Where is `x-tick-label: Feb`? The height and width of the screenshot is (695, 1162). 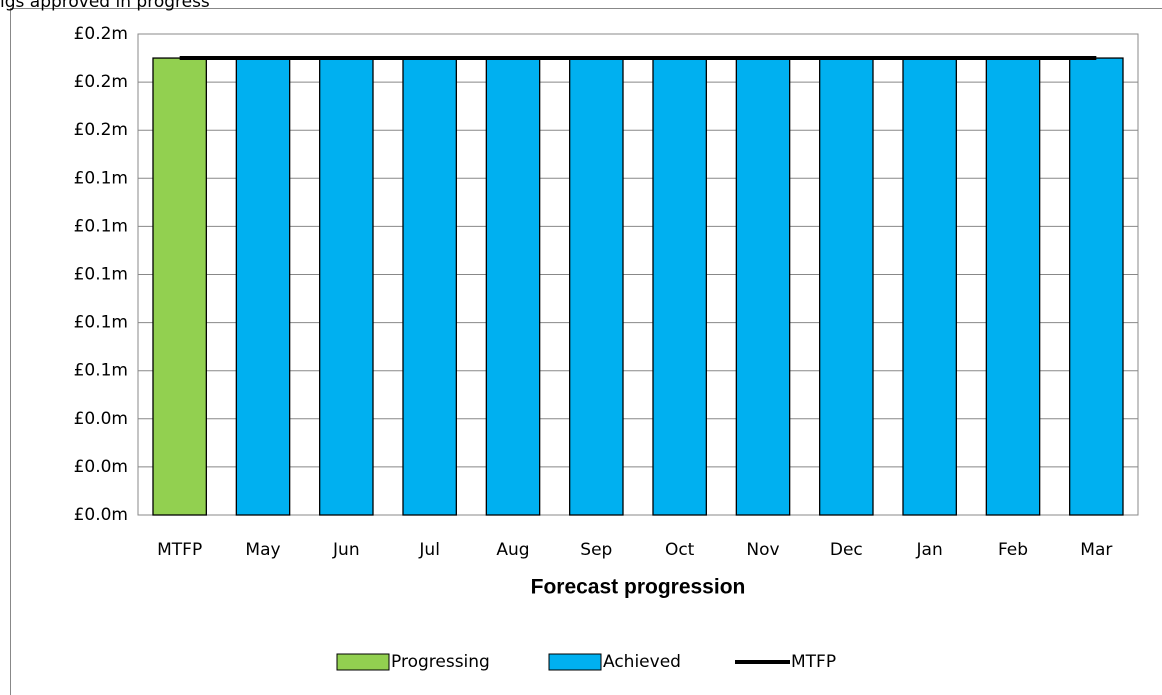
x-tick-label: Feb is located at coordinates (1013, 550).